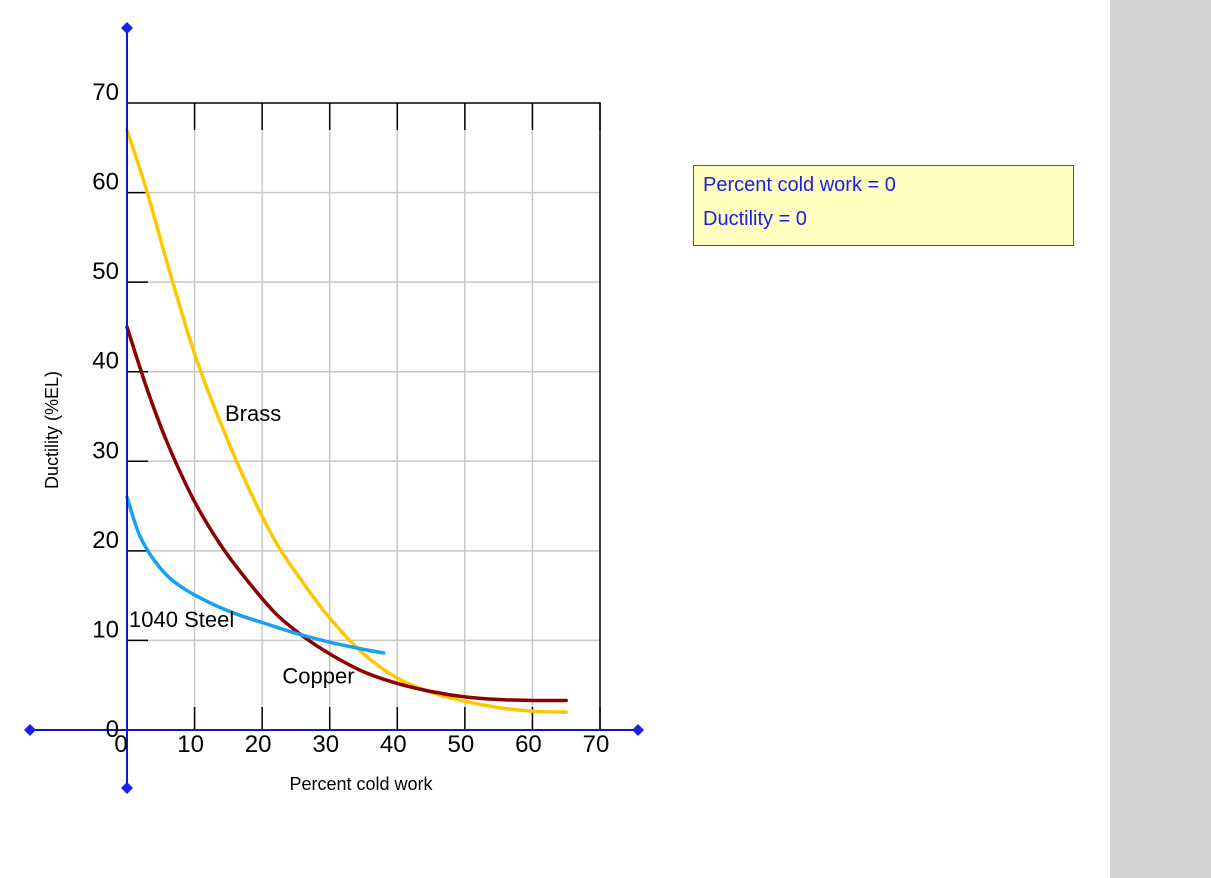 This screenshot has height=878, width=1211. What do you see at coordinates (127, 788) in the screenshot?
I see `y-axis-bottom-handle` at bounding box center [127, 788].